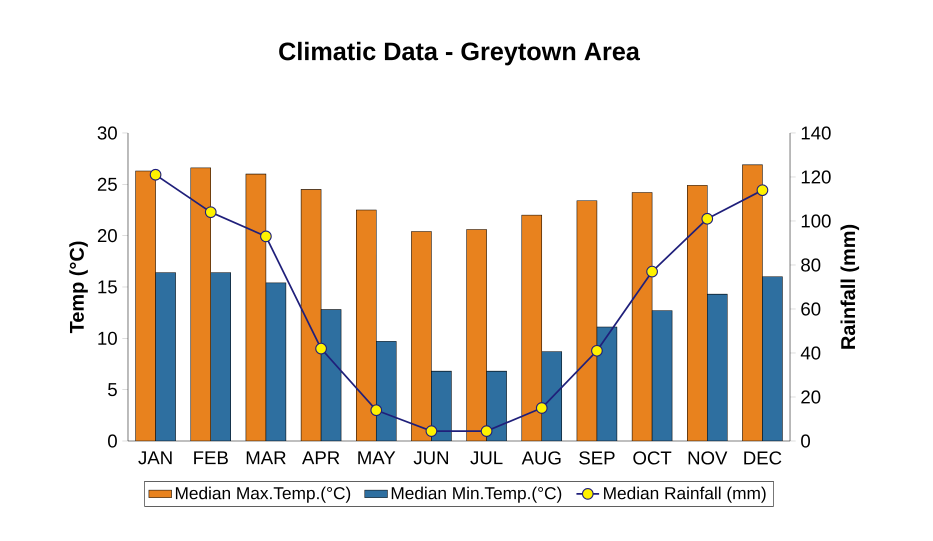  What do you see at coordinates (107, 235) in the screenshot?
I see `y-tick-label: 20` at bounding box center [107, 235].